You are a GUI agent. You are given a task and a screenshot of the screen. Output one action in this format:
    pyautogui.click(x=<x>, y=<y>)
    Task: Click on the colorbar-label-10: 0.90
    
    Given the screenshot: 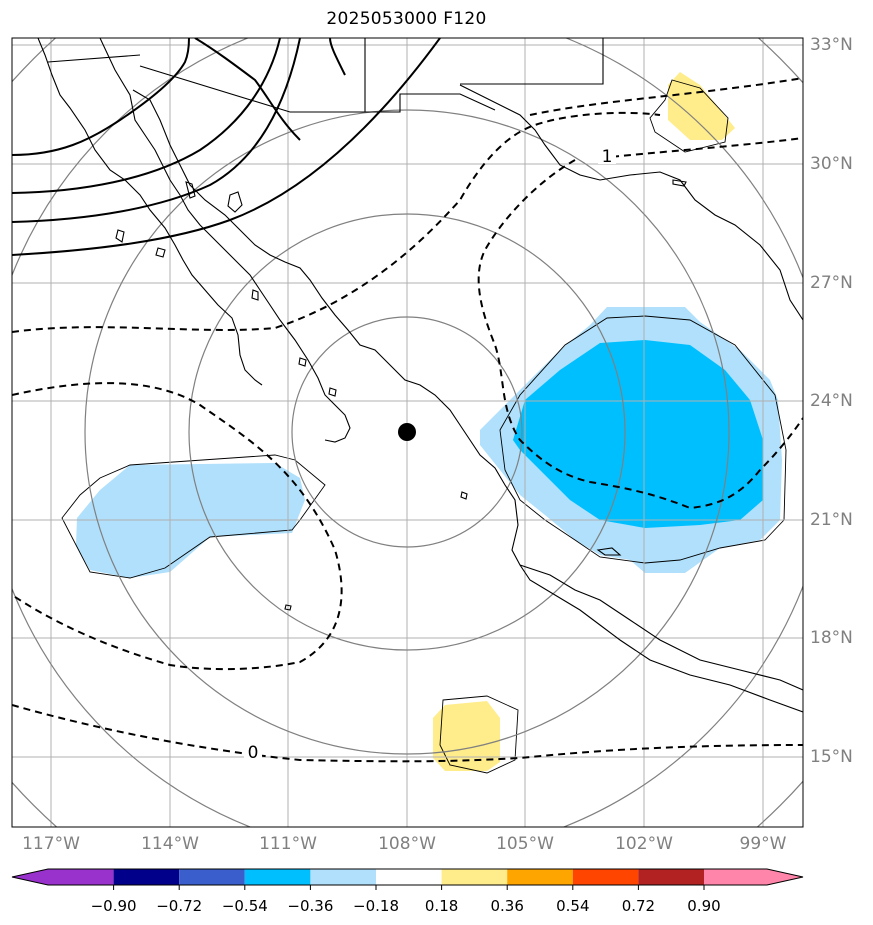 What is the action you would take?
    pyautogui.click(x=704, y=906)
    